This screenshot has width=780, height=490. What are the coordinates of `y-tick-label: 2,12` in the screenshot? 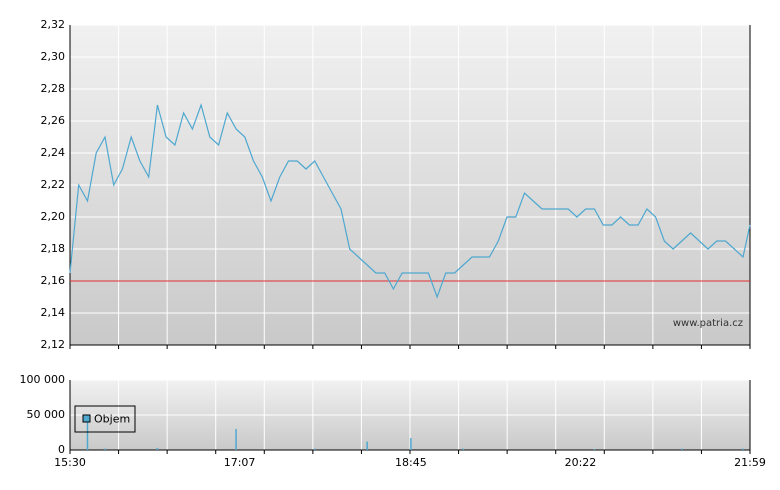 It's located at (53, 344).